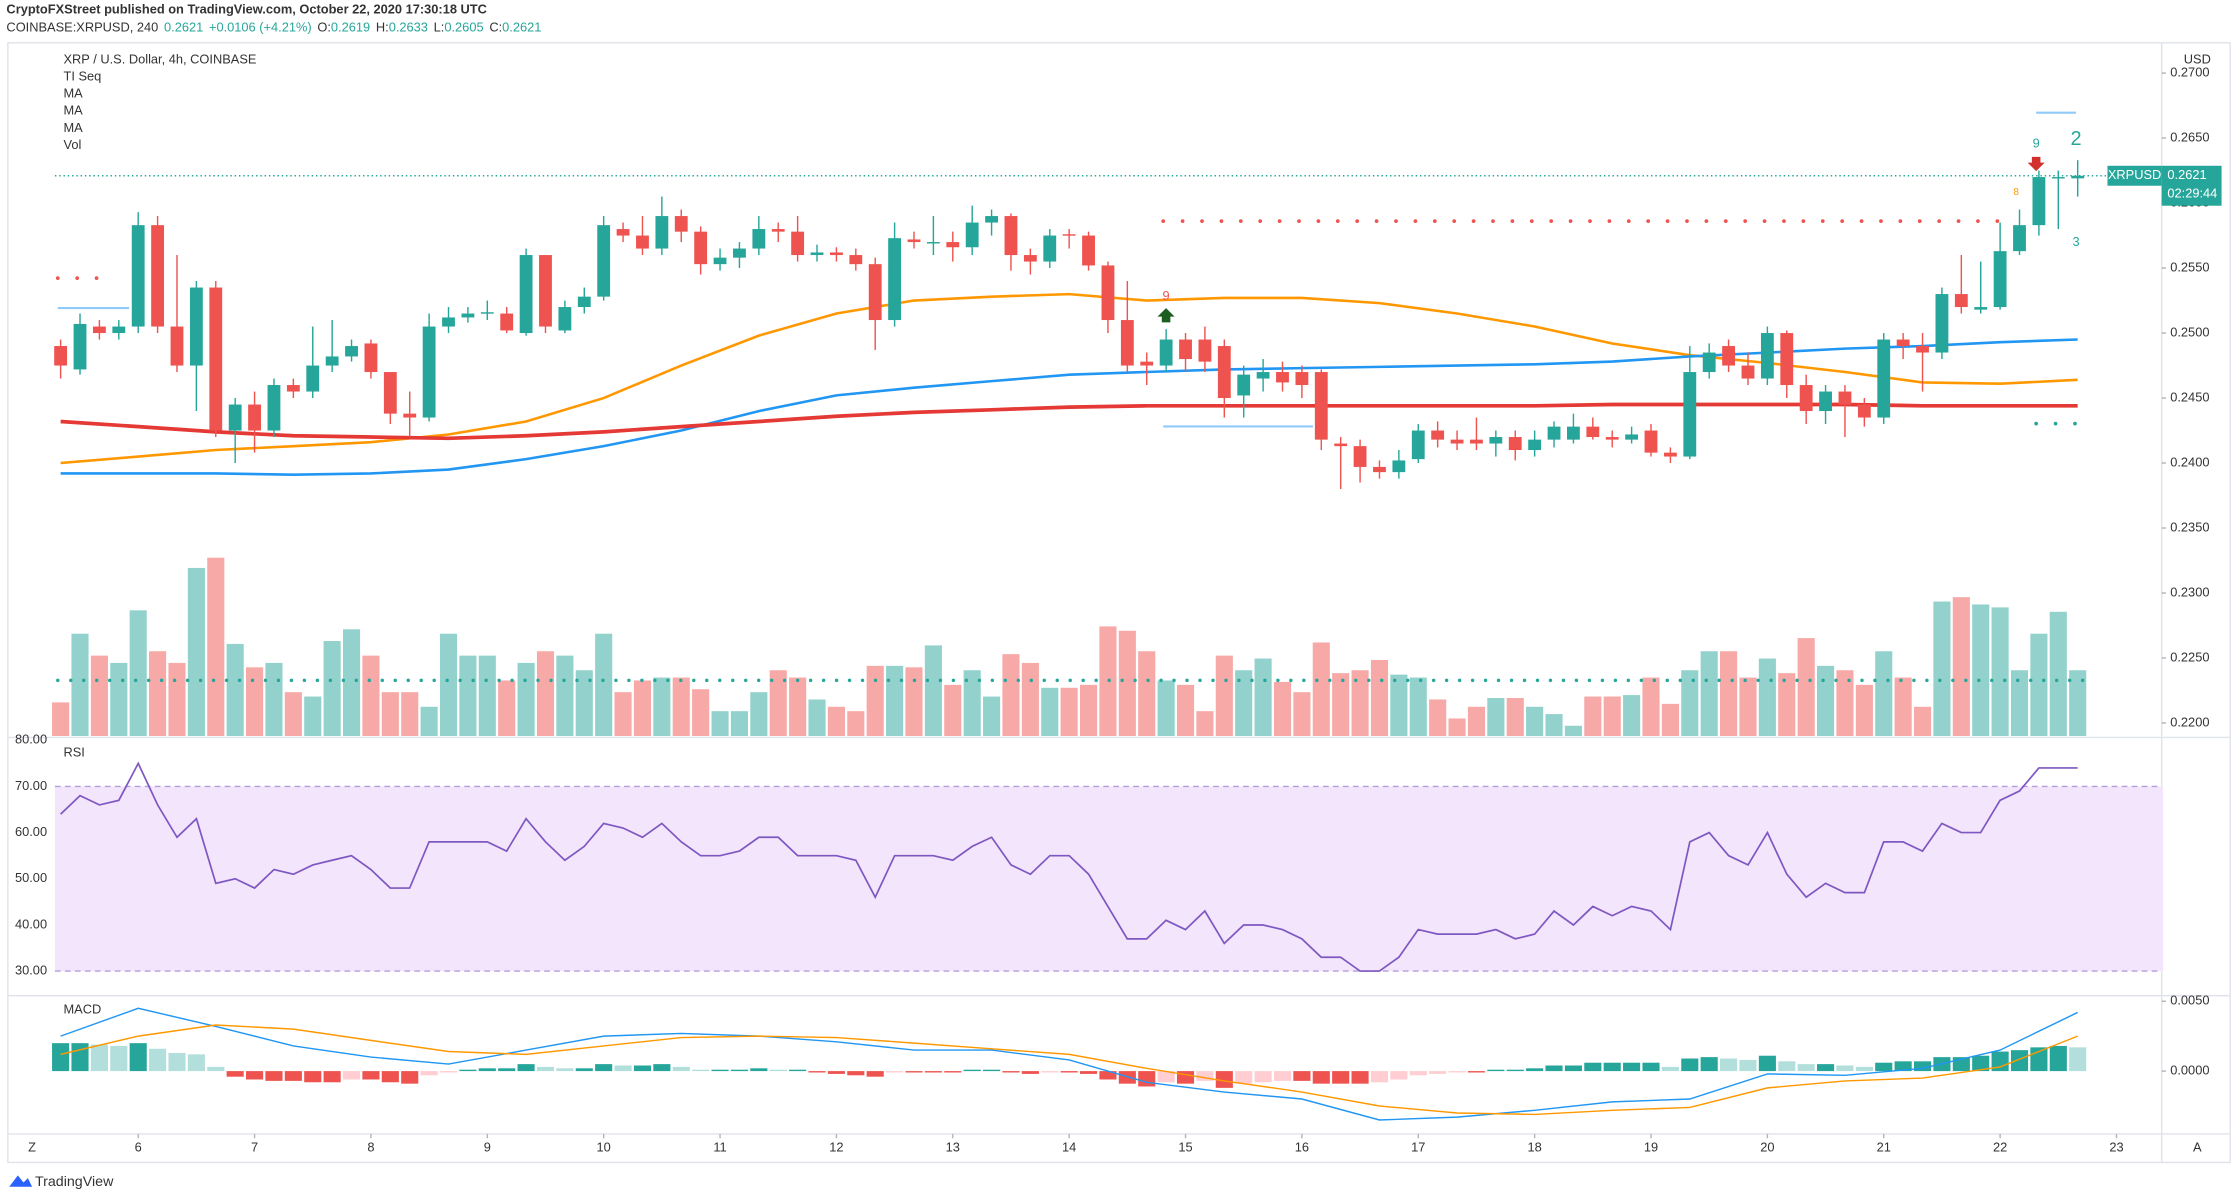  I want to click on td-support-dot, so click(2055, 423).